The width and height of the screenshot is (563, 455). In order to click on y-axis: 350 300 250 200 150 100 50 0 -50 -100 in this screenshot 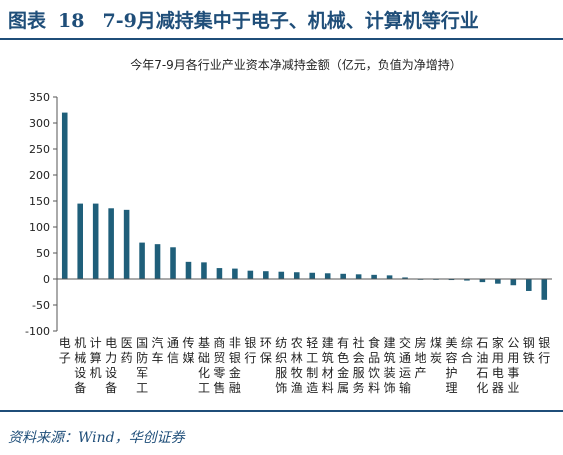, I will do `click(41, 214)`.